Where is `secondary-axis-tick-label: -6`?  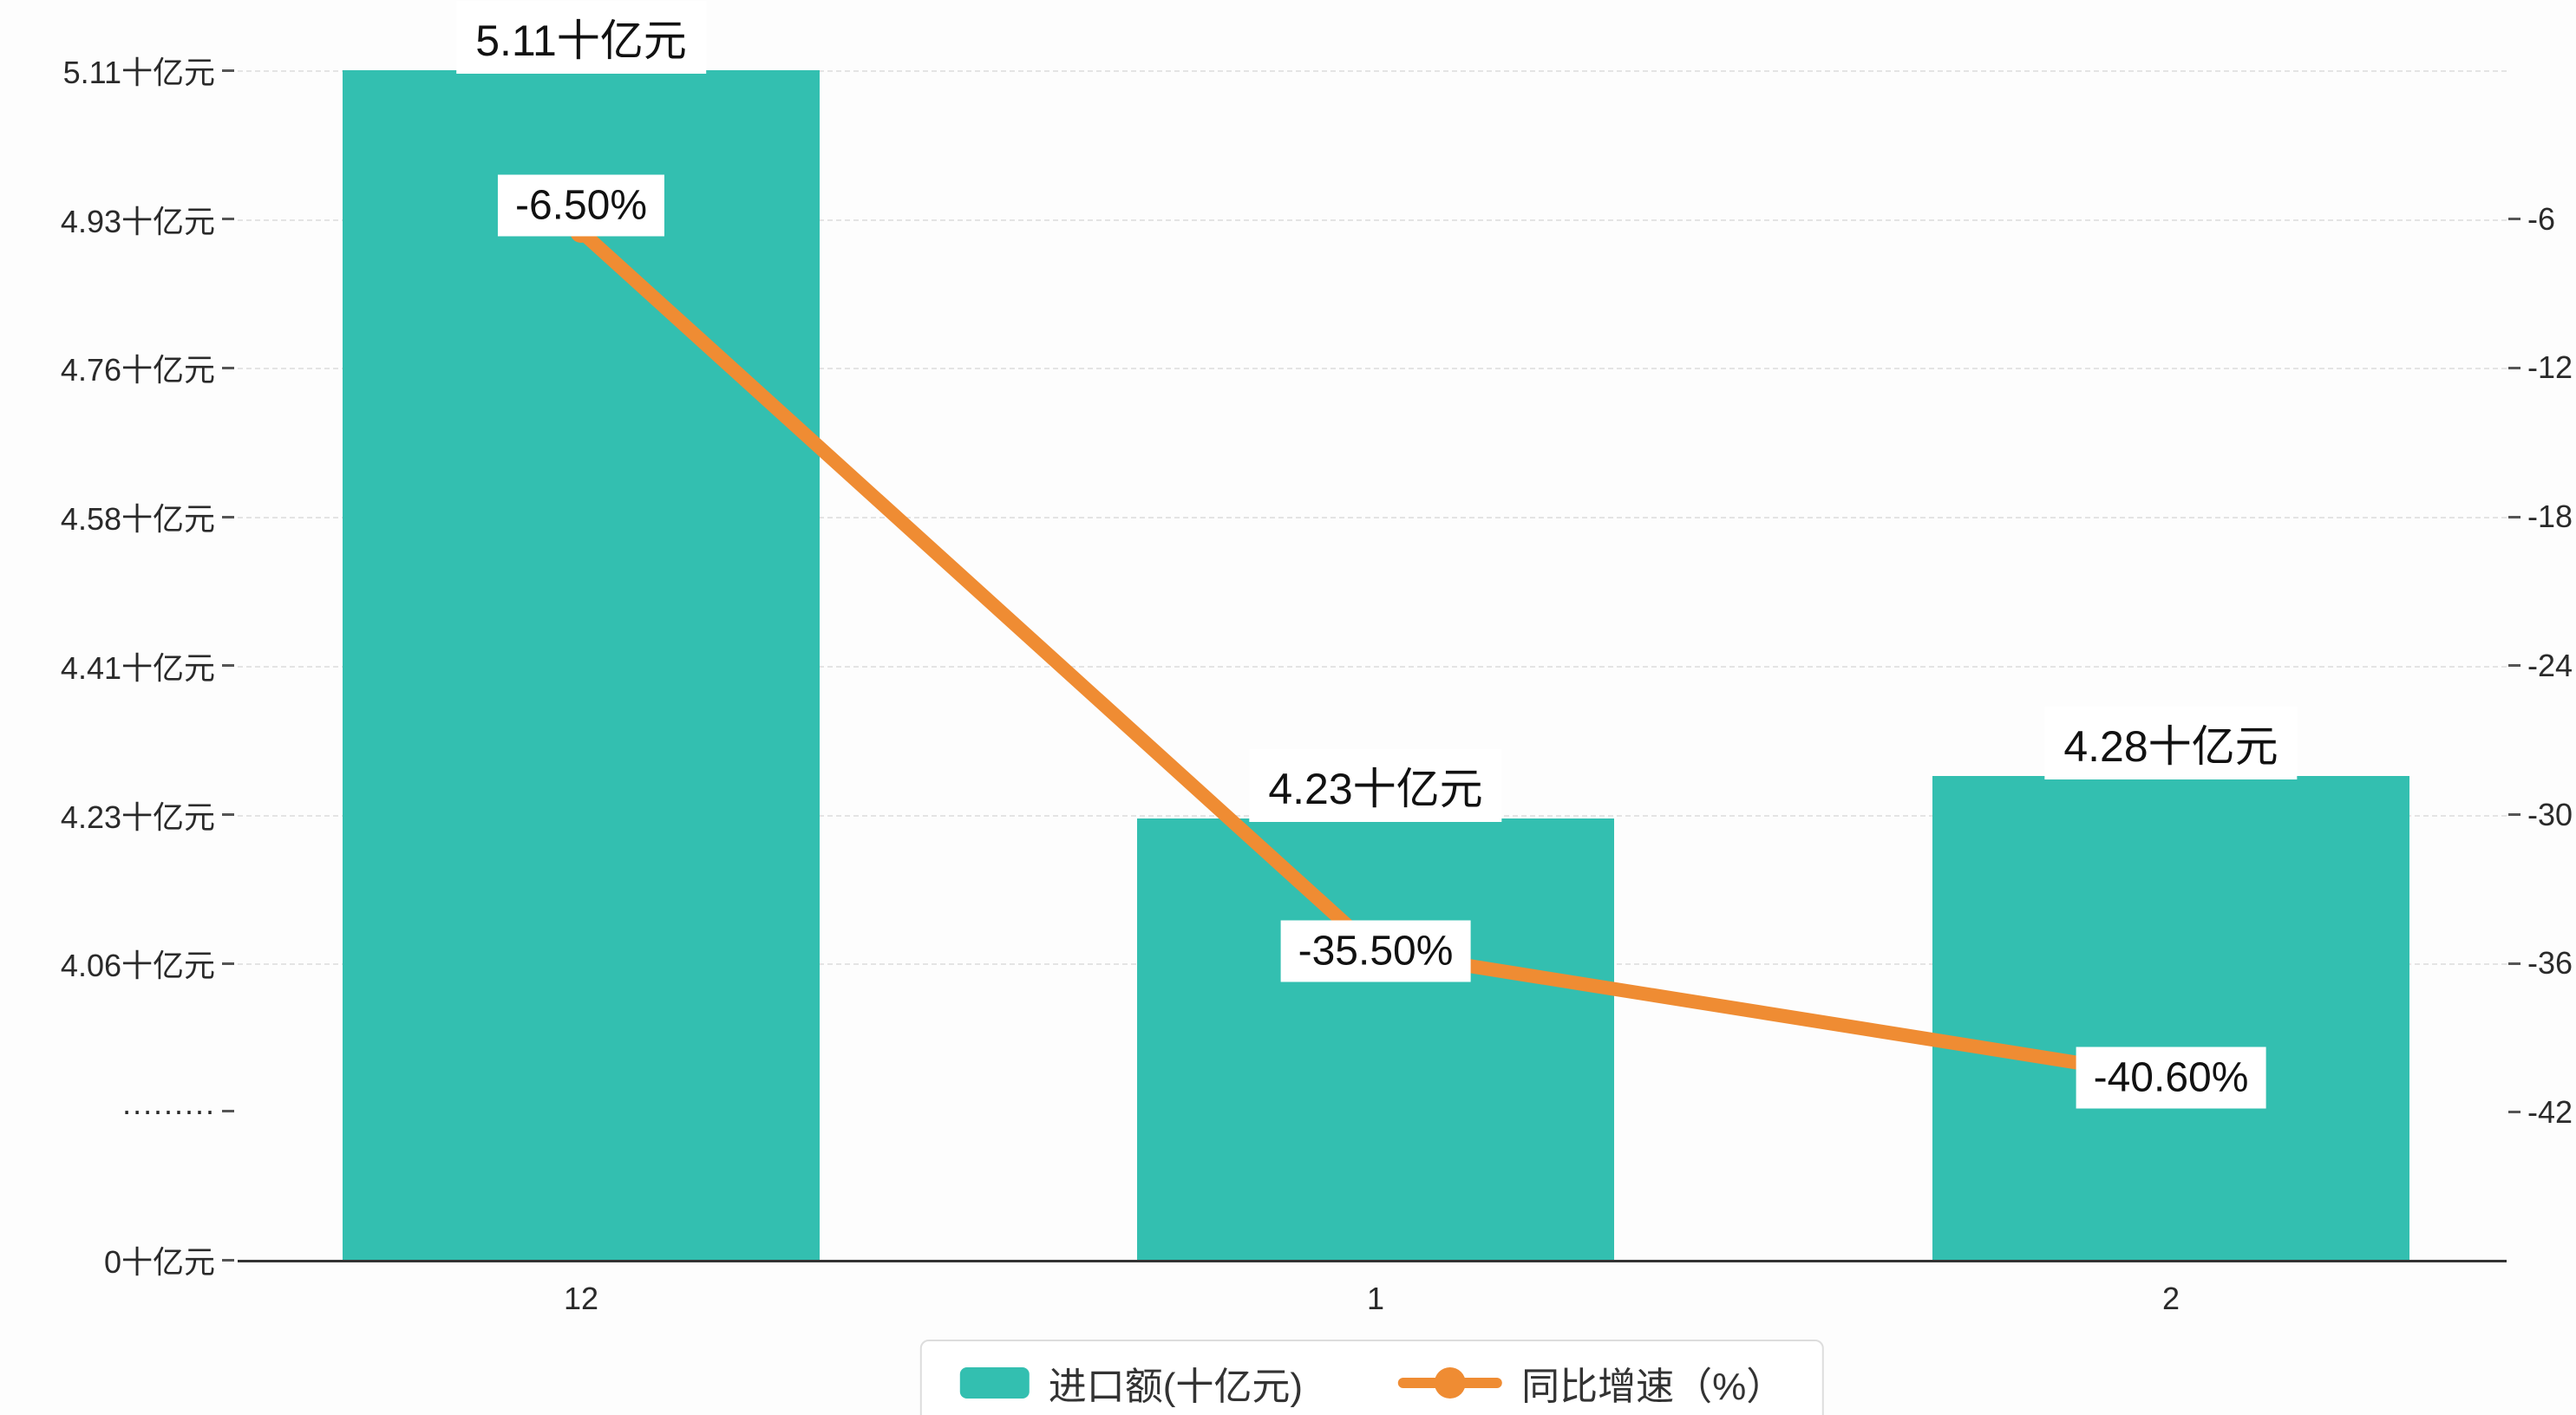 secondary-axis-tick-label: -6 is located at coordinates (2541, 218).